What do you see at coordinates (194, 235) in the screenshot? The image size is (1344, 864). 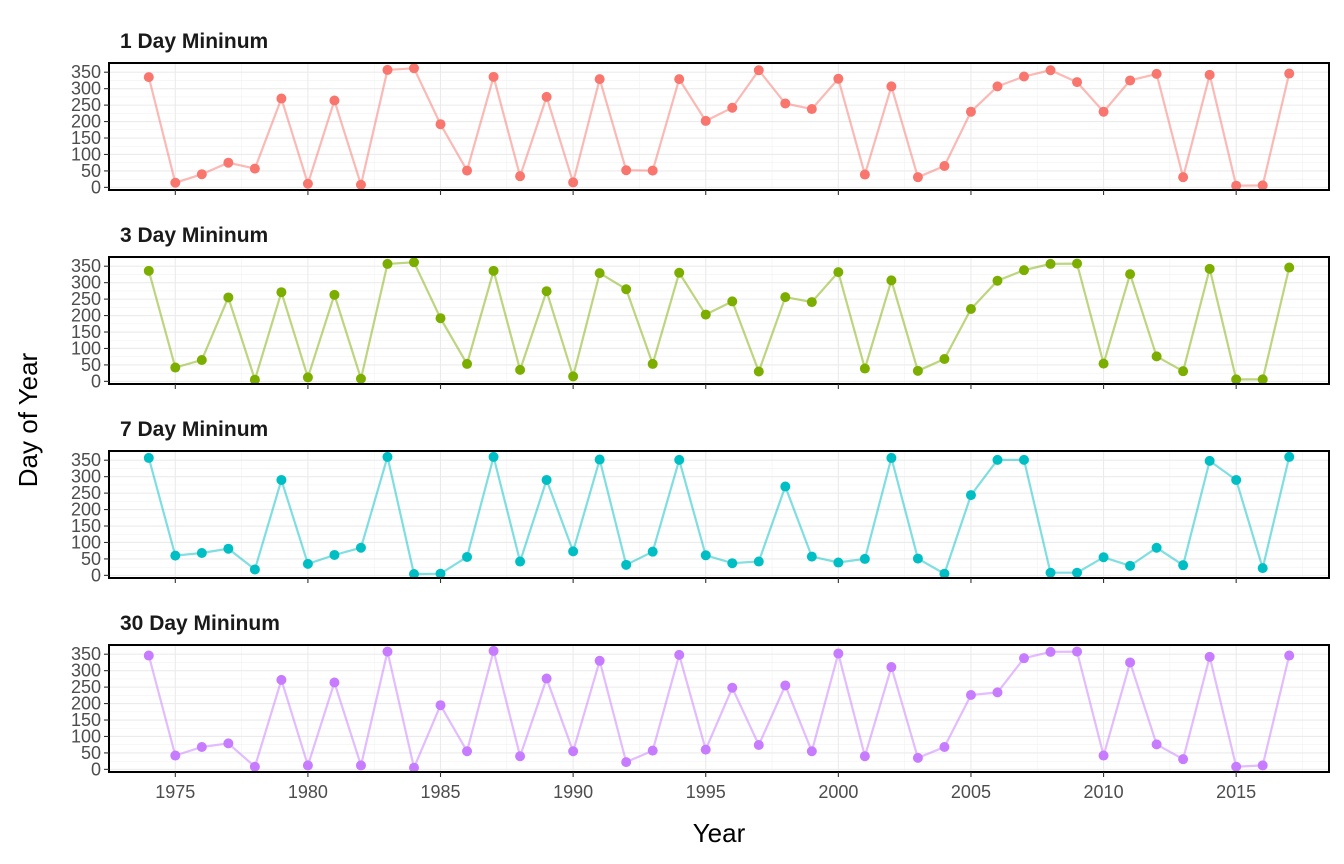 I see `panel-title: 3 Day Mininum` at bounding box center [194, 235].